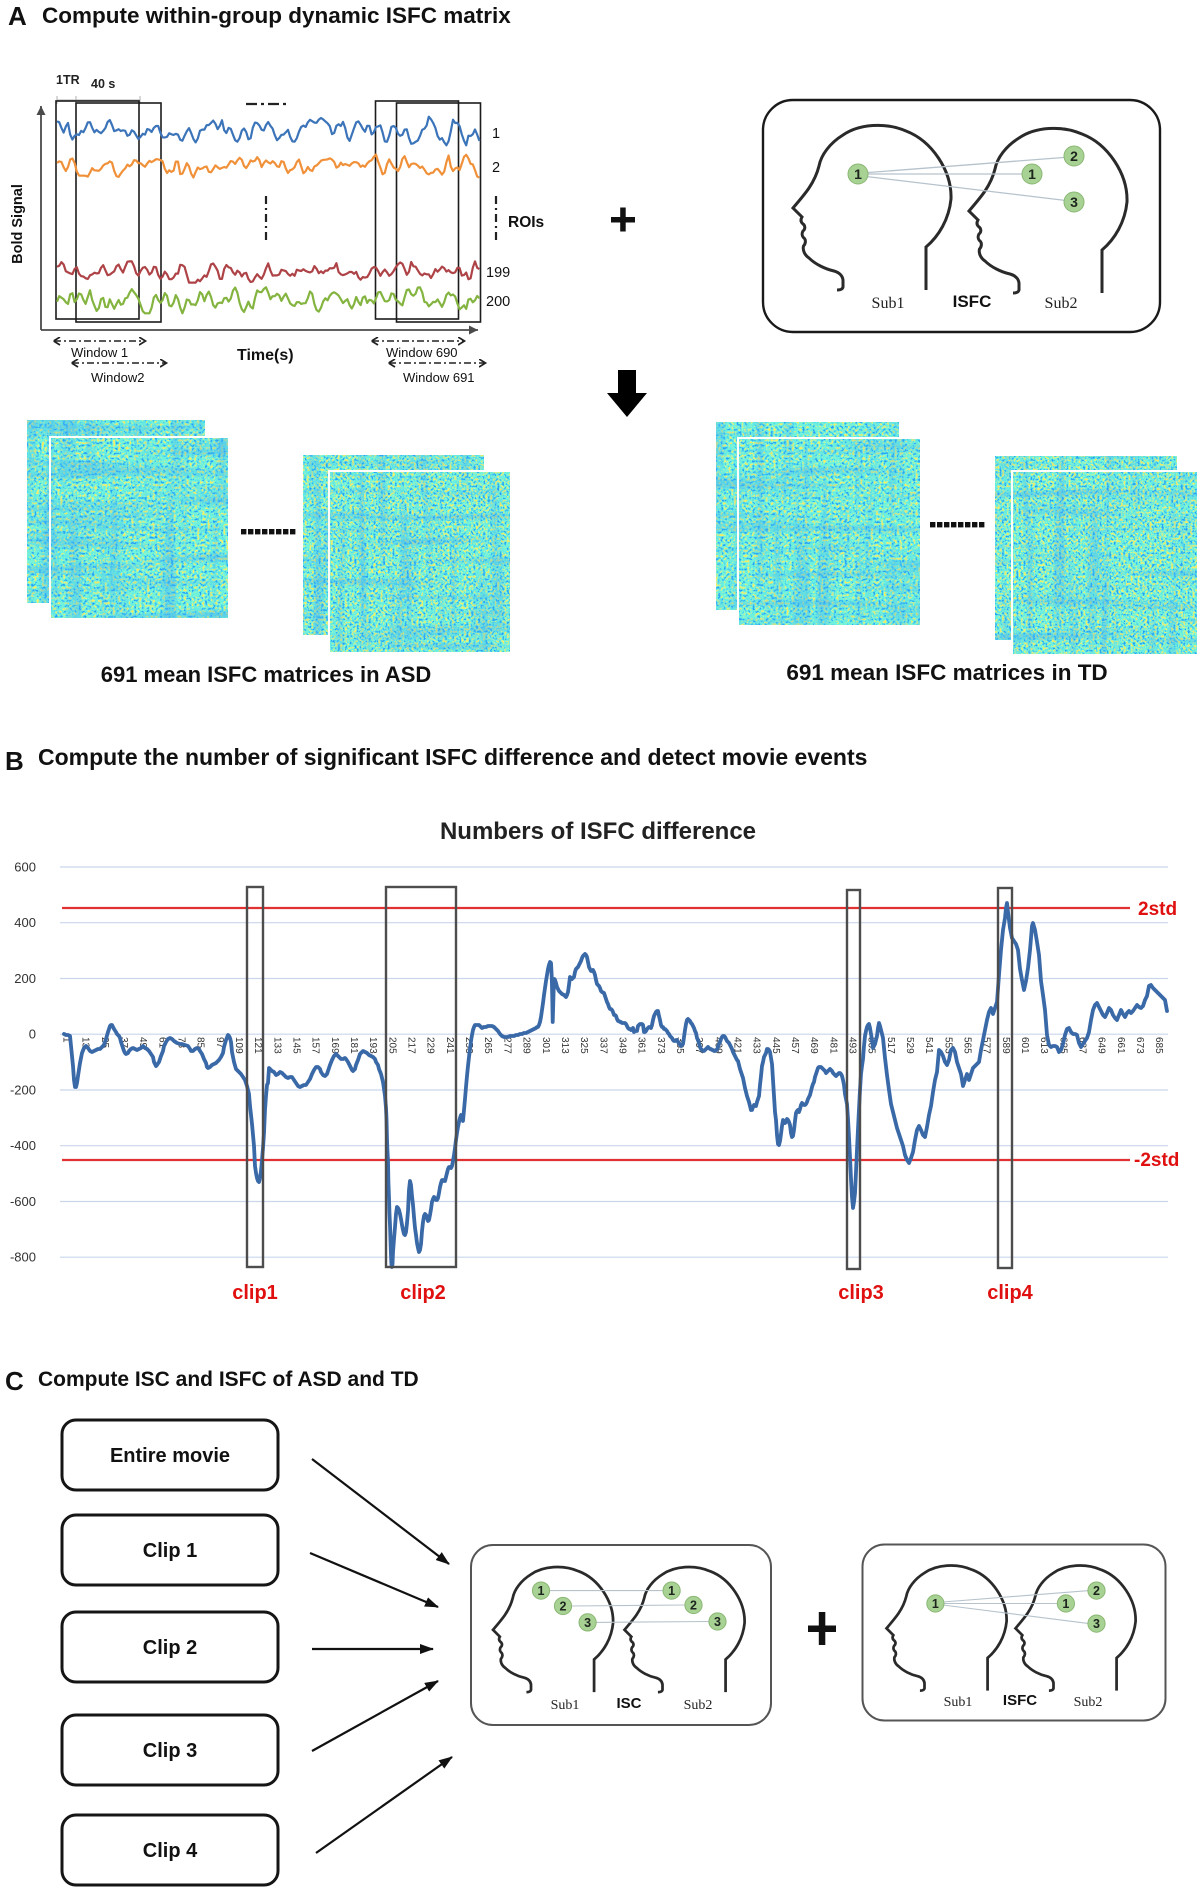  Describe the element at coordinates (1010, 1293) in the screenshot. I see `svg-text: clip4` at that location.